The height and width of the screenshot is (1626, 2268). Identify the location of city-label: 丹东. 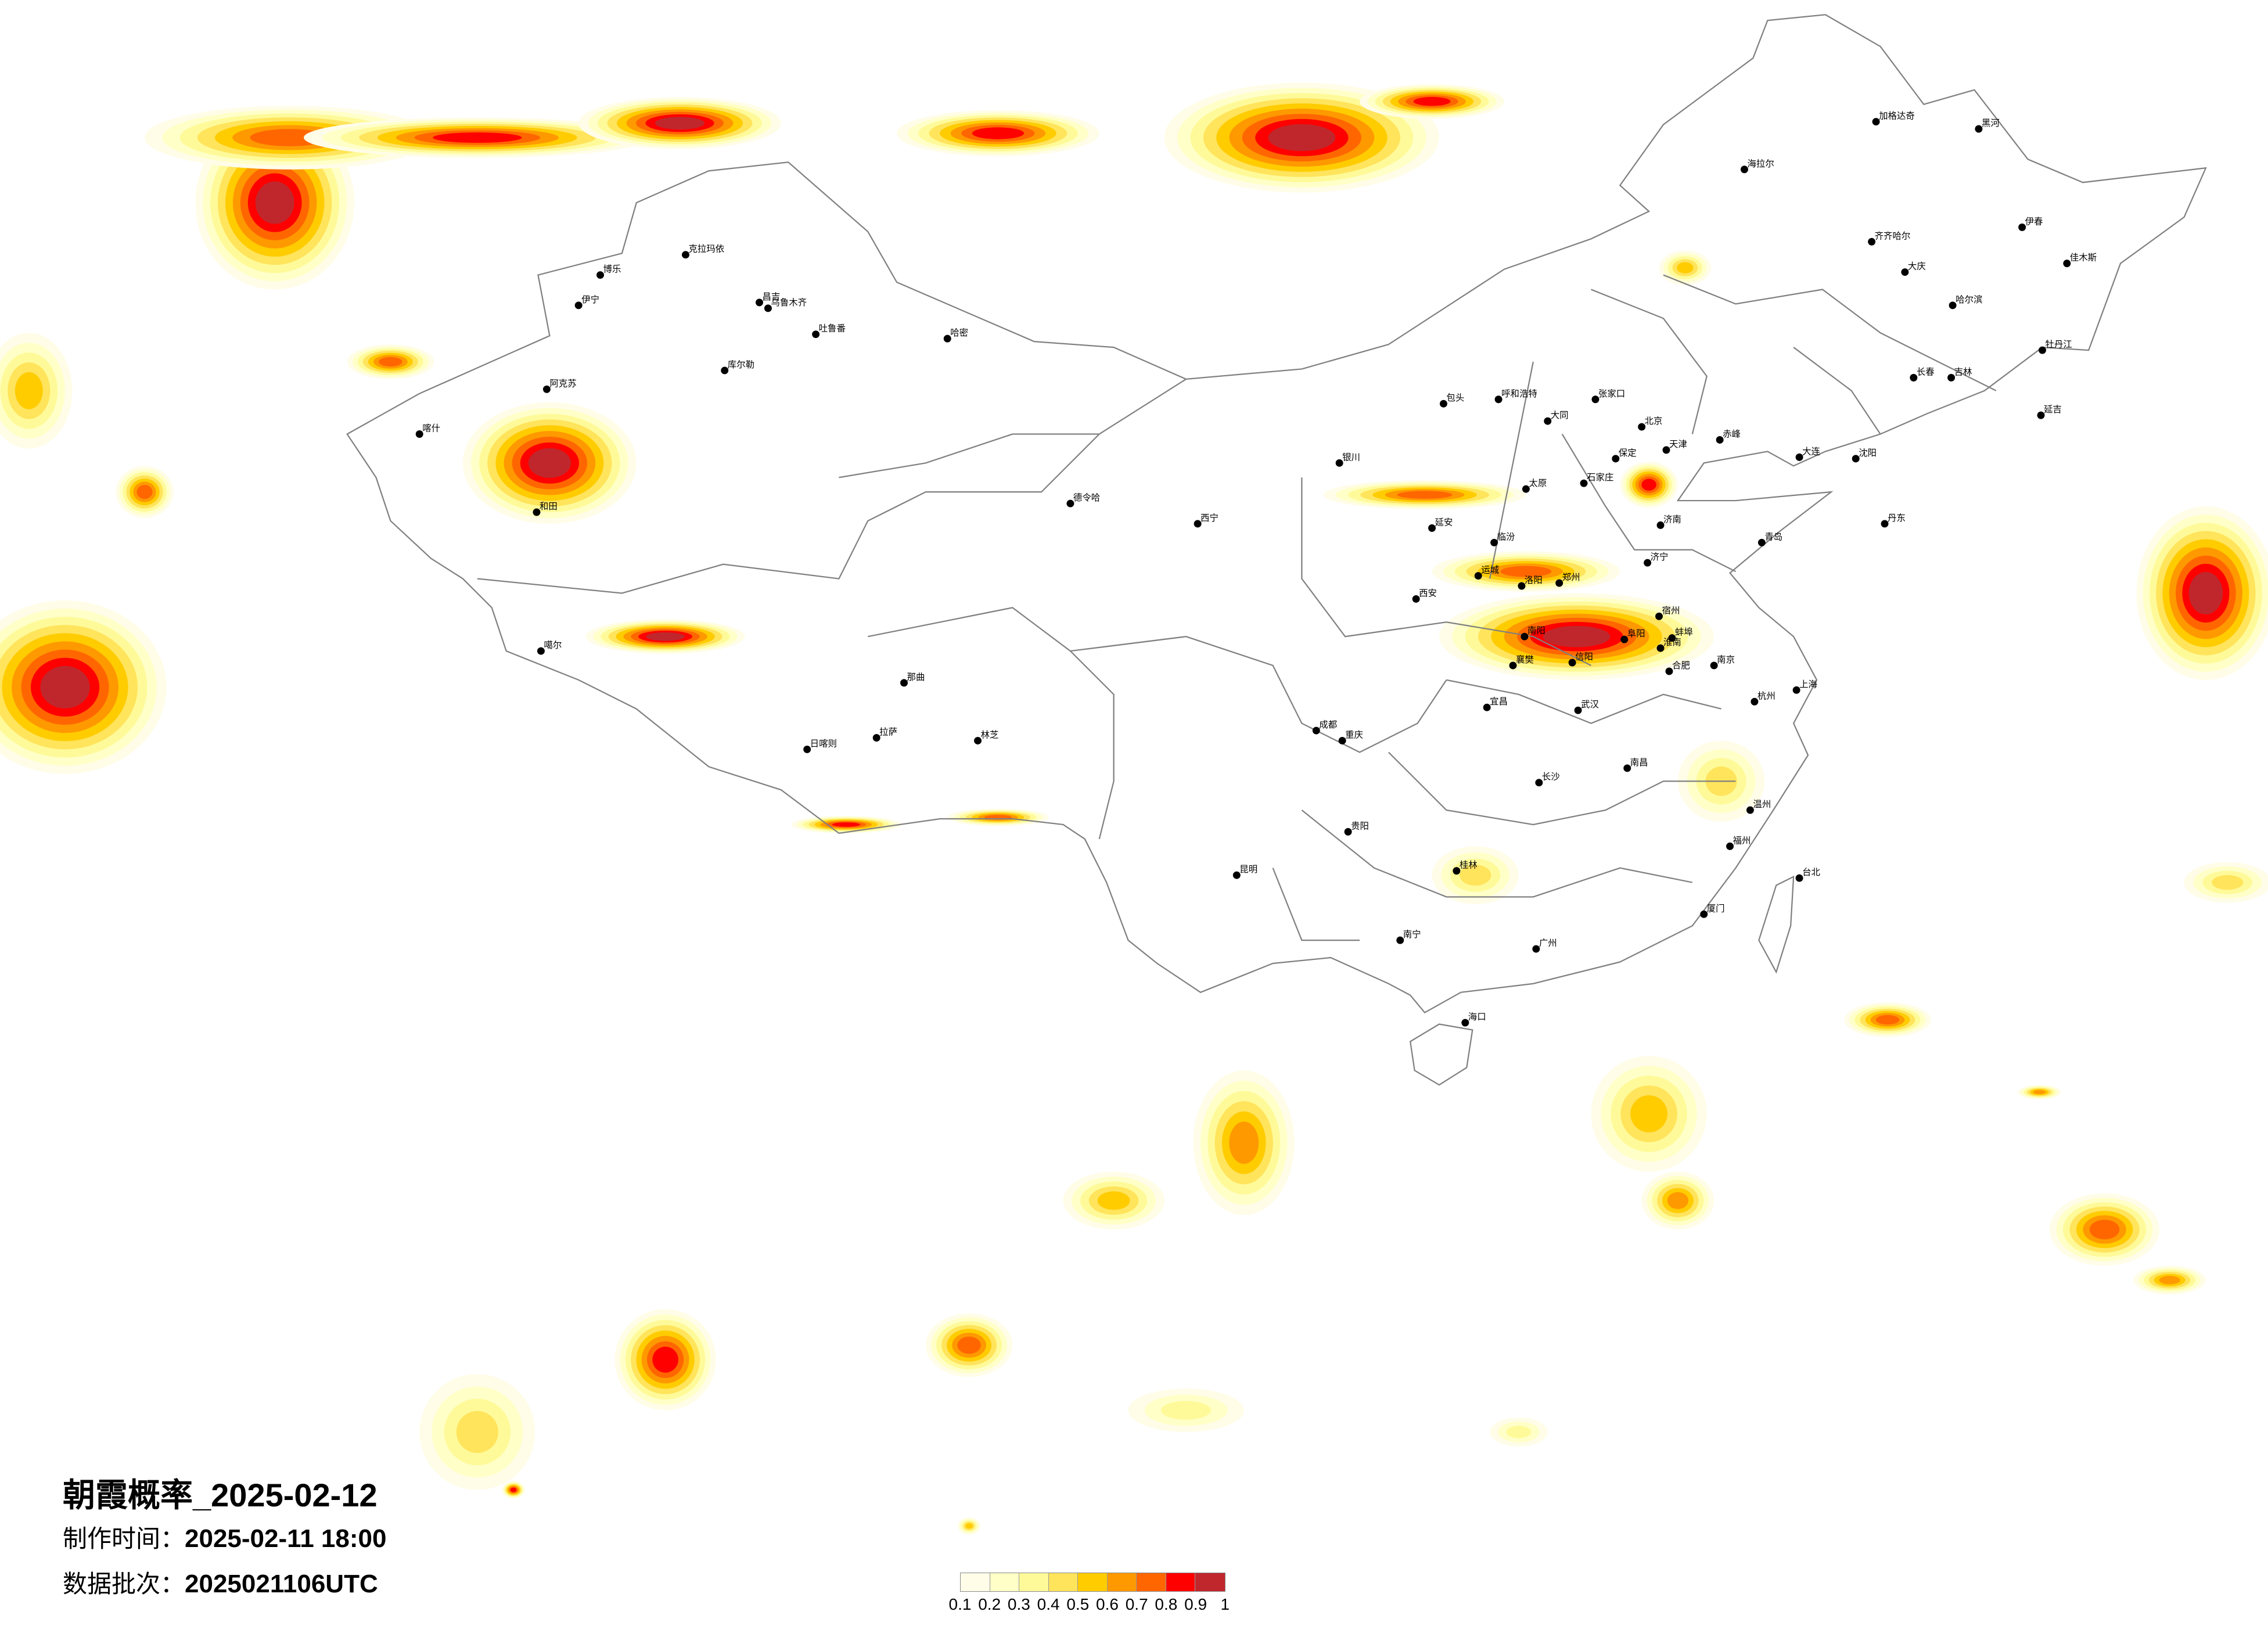
(1897, 518).